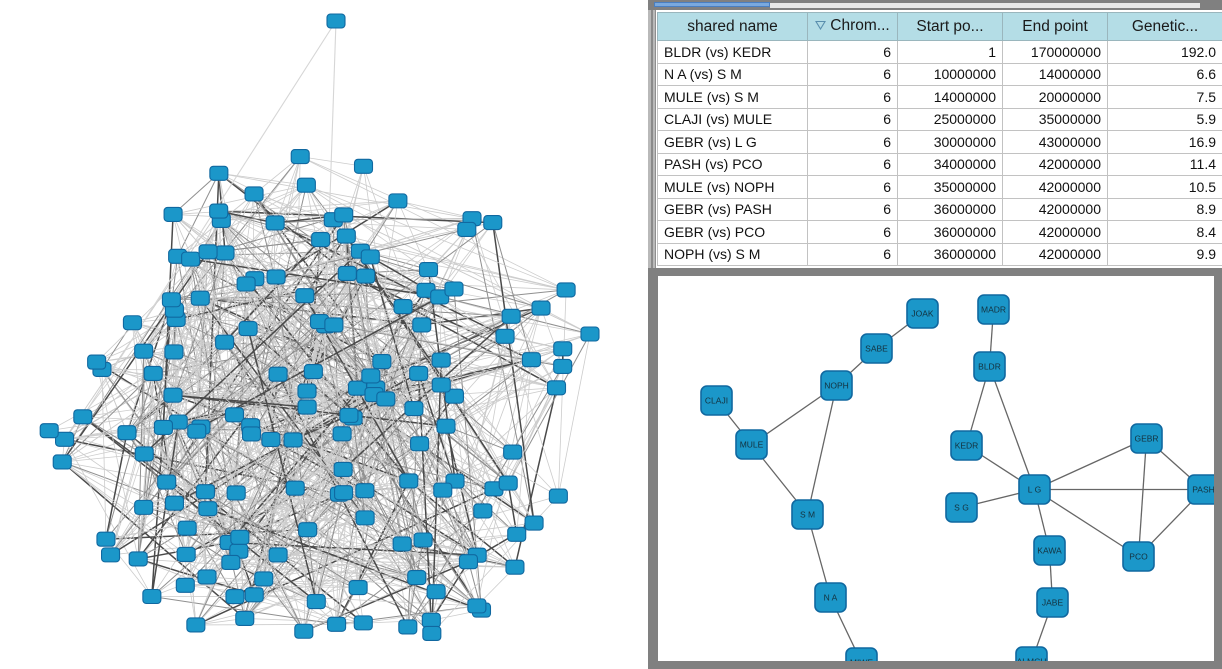 The image size is (1222, 669). I want to click on cell-genetic: 192.0, so click(1164, 52).